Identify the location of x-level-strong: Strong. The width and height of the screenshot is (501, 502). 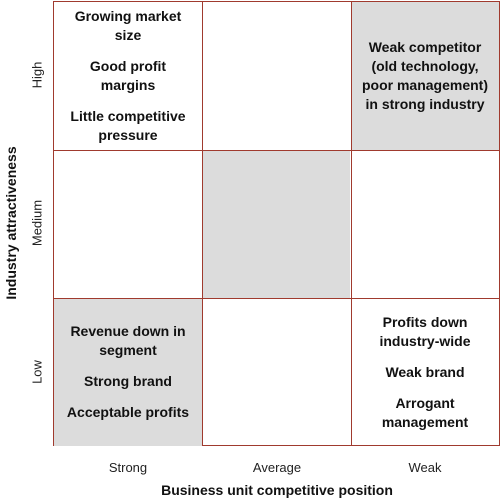
(128, 467).